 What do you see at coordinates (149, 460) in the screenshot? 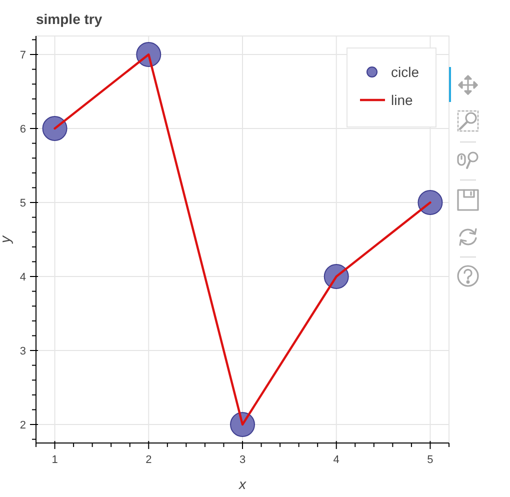
I see `x-tick-label: 2` at bounding box center [149, 460].